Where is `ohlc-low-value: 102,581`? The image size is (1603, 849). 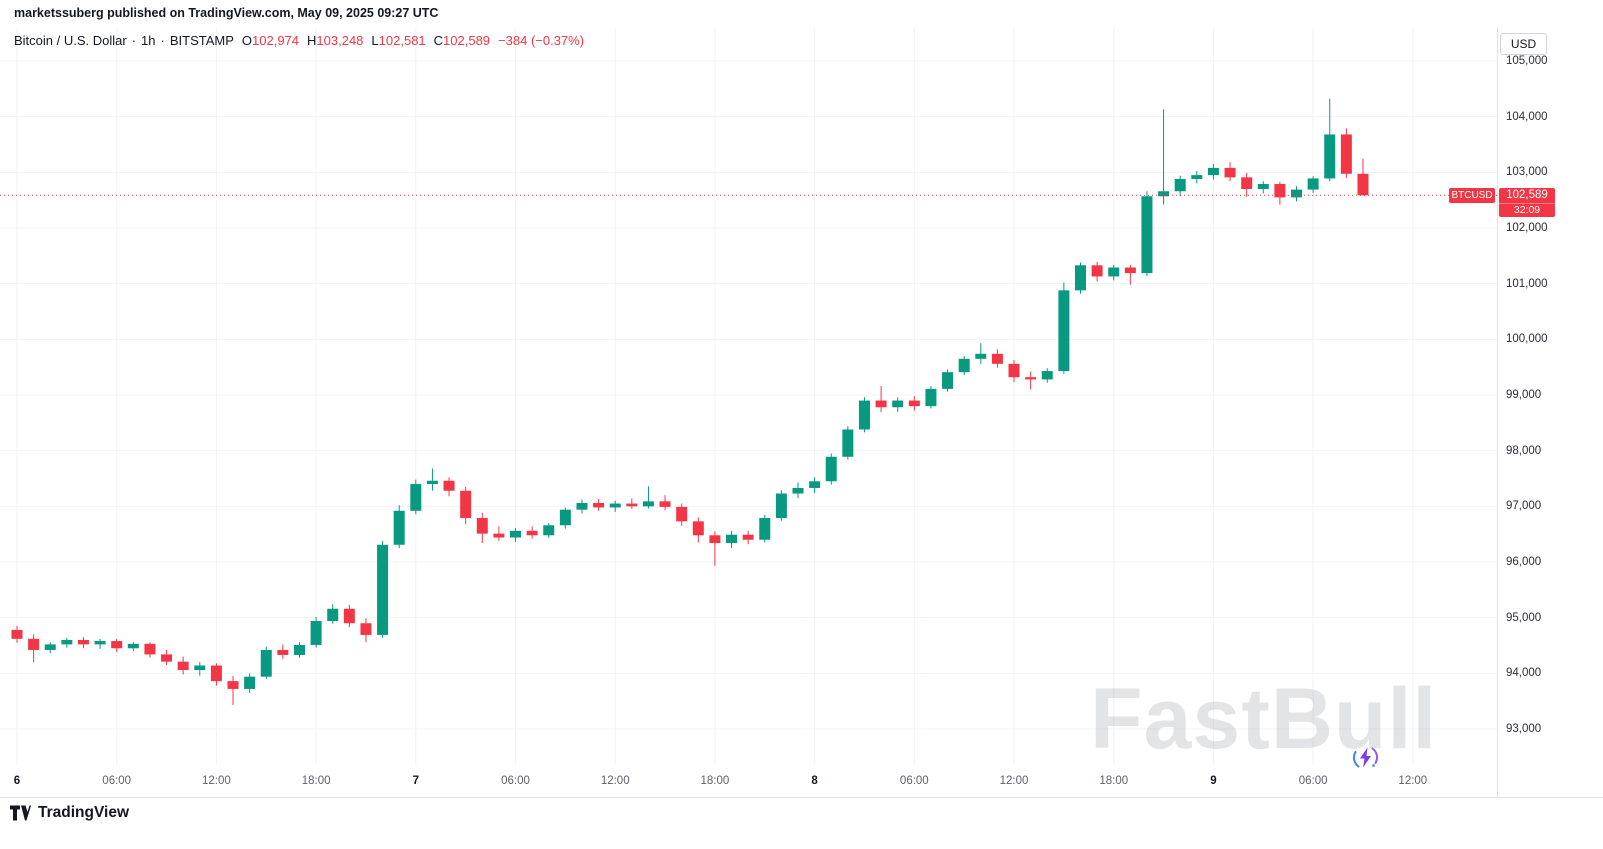
ohlc-low-value: 102,581 is located at coordinates (402, 40).